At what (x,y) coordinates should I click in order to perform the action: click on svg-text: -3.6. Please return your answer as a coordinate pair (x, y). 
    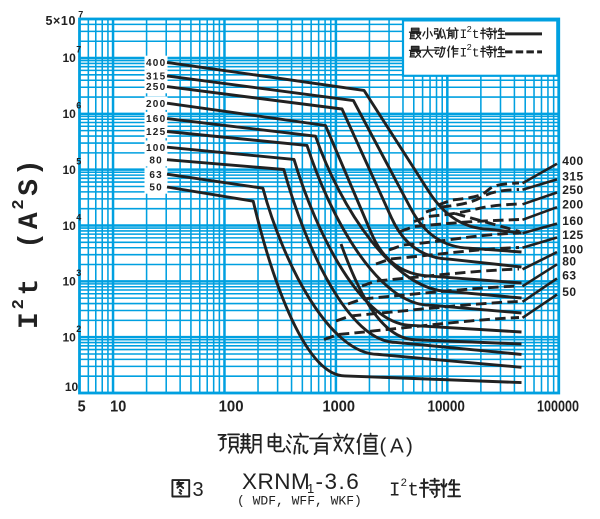
    Looking at the image, I should click on (338, 481).